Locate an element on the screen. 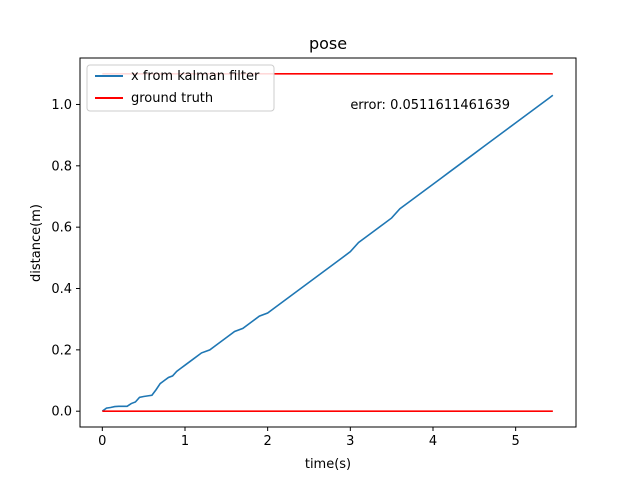  legend-label-ground-truth: ground truth is located at coordinates (172, 98).